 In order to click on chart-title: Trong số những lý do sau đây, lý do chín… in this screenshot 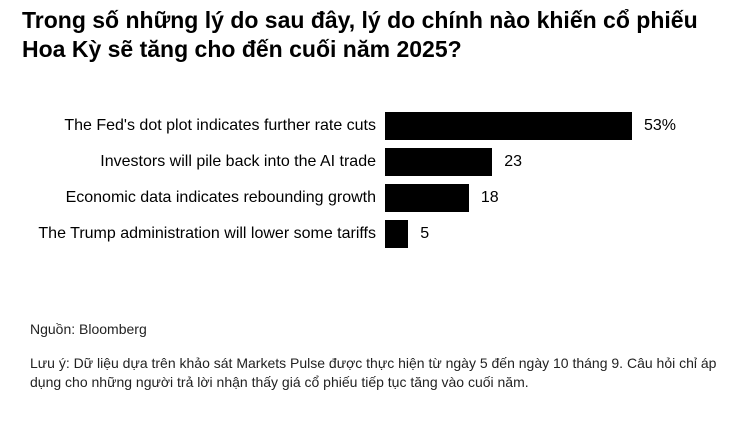, I will do `click(360, 34)`.